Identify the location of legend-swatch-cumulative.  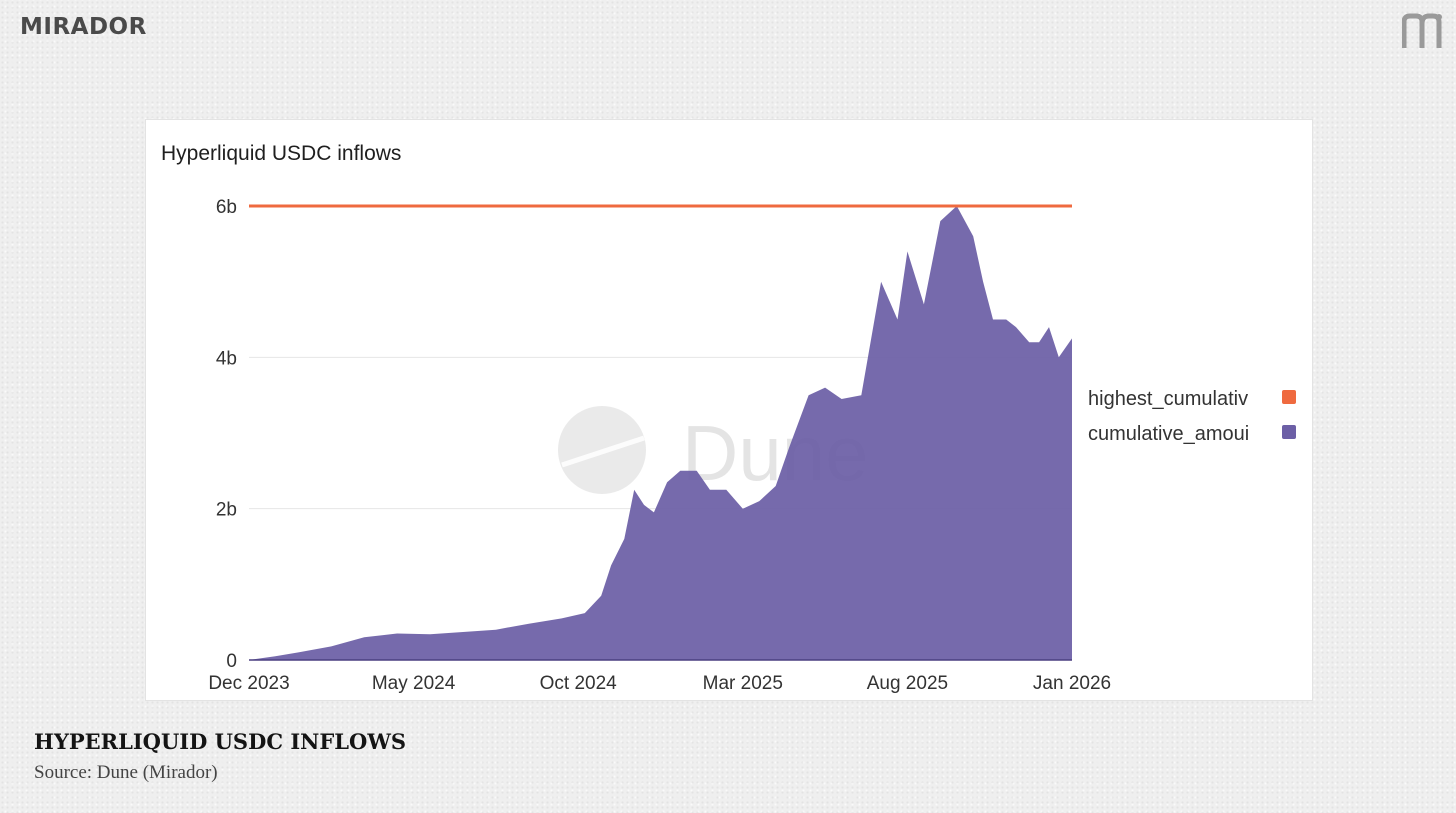
(1289, 432).